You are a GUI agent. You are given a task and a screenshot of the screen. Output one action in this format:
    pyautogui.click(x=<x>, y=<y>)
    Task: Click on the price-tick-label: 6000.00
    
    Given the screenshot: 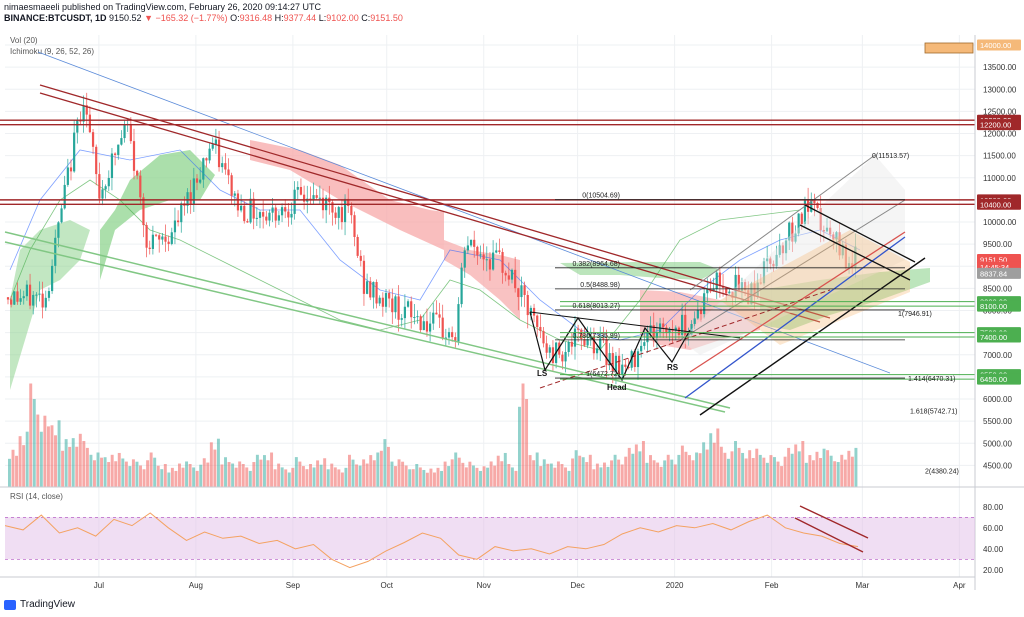 What is the action you would take?
    pyautogui.click(x=997, y=399)
    